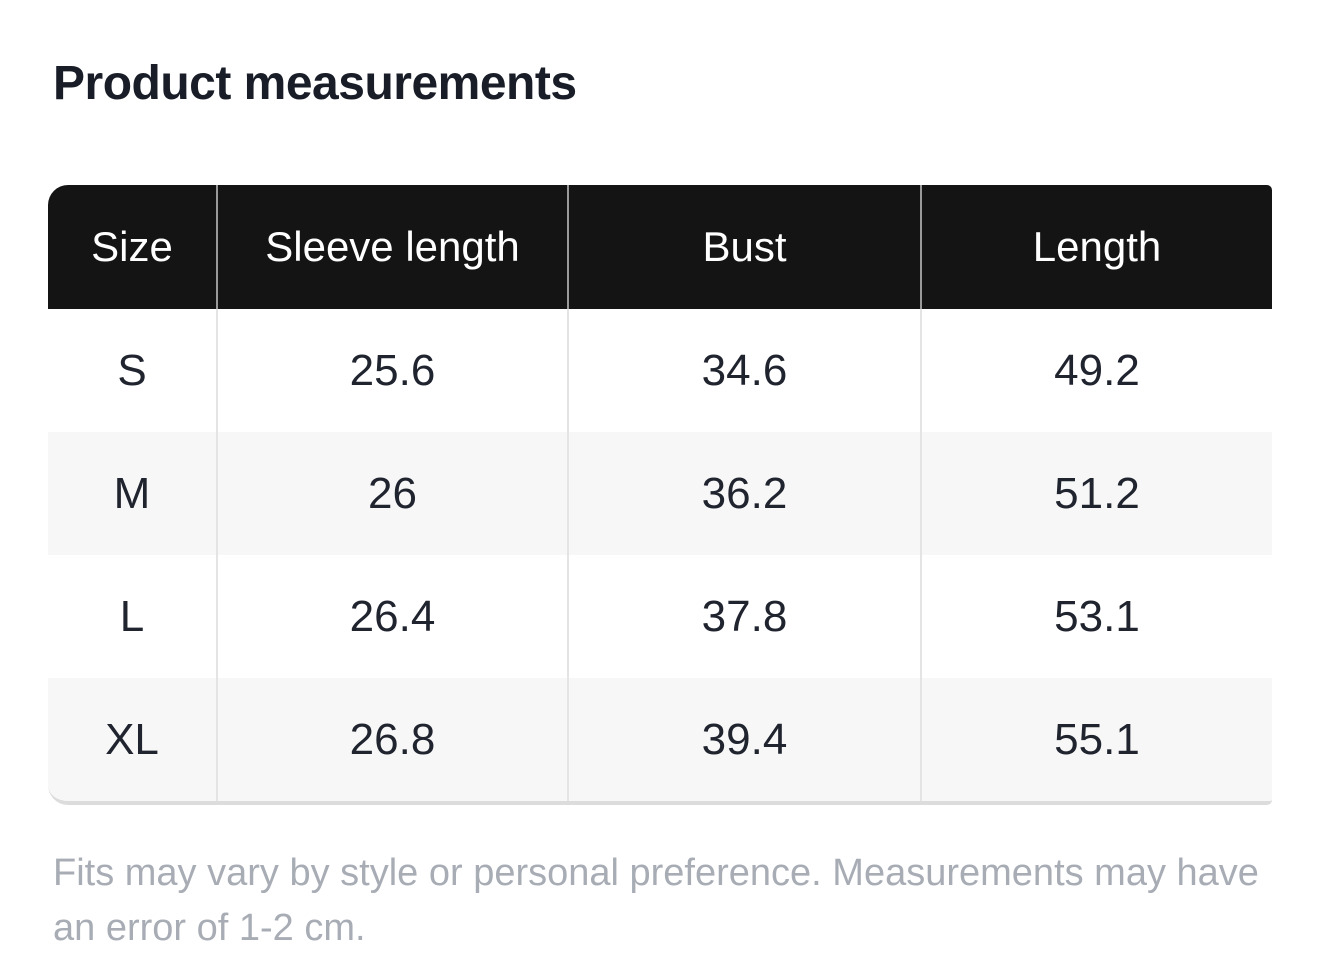  Describe the element at coordinates (393, 247) in the screenshot. I see `header-cell-sleeve-length: Sleeve length` at that location.